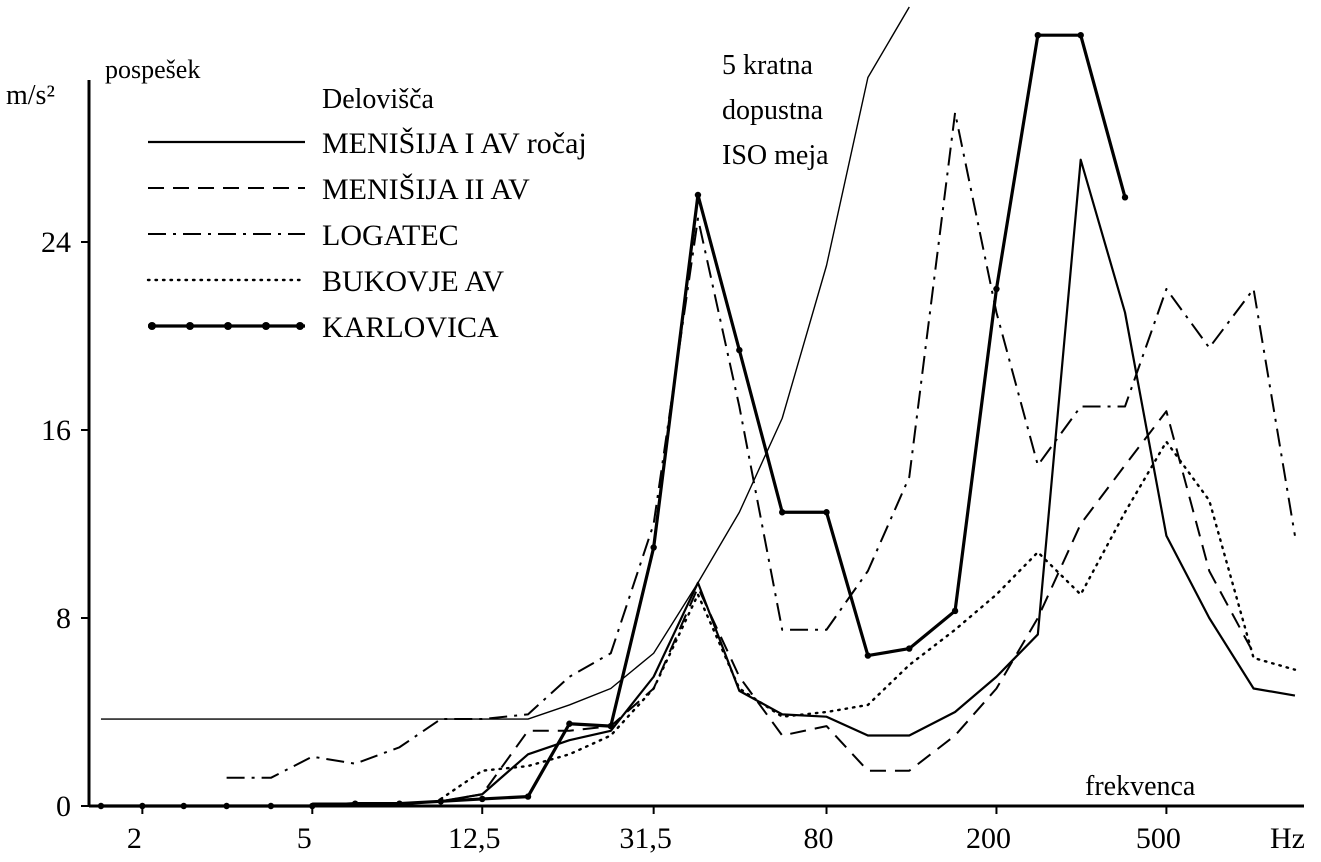 The width and height of the screenshot is (1321, 862). Describe the element at coordinates (1140, 786) in the screenshot. I see `x-axis-title: frekvenca` at that location.